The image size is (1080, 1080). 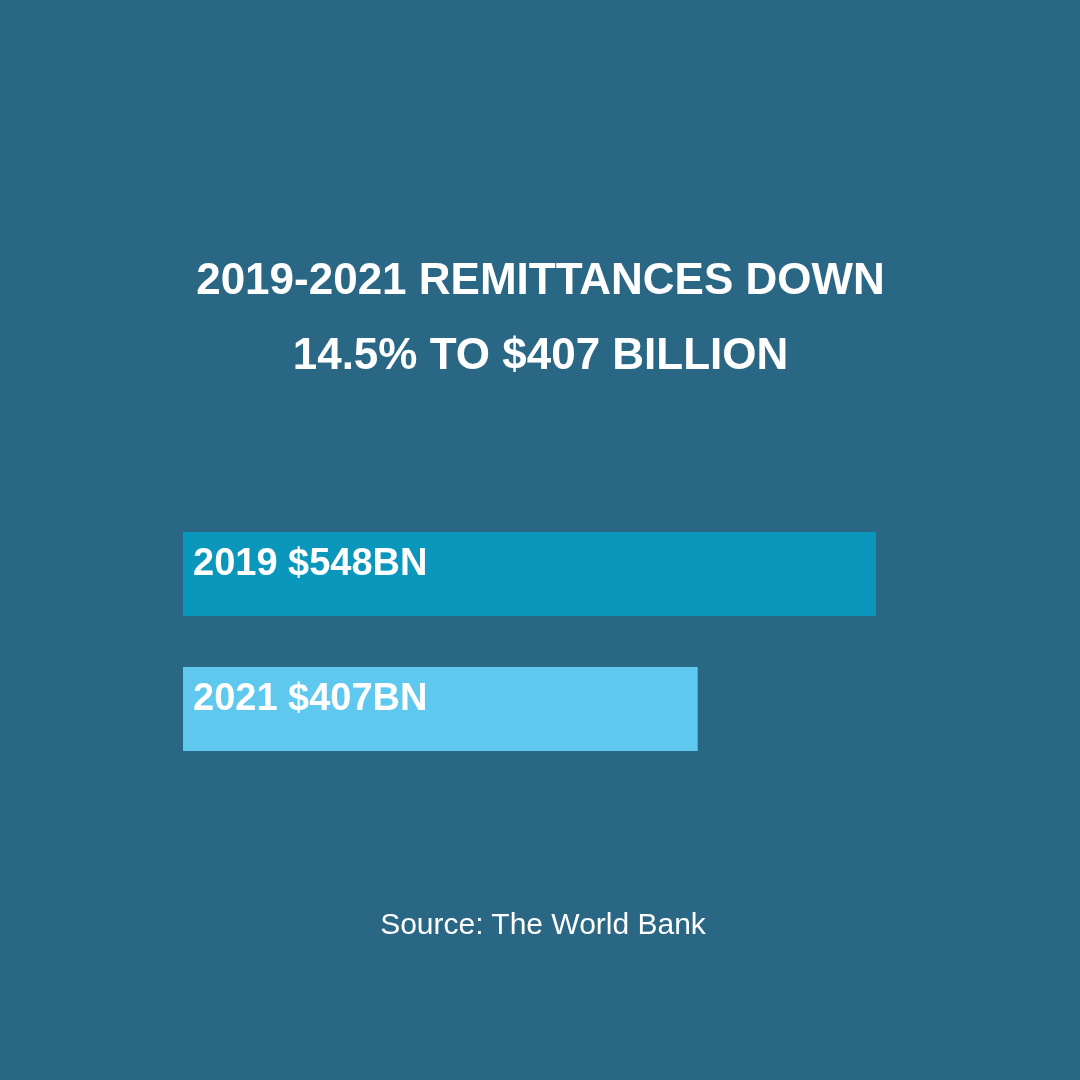 I want to click on data-label: $548BN, so click(x=358, y=562).